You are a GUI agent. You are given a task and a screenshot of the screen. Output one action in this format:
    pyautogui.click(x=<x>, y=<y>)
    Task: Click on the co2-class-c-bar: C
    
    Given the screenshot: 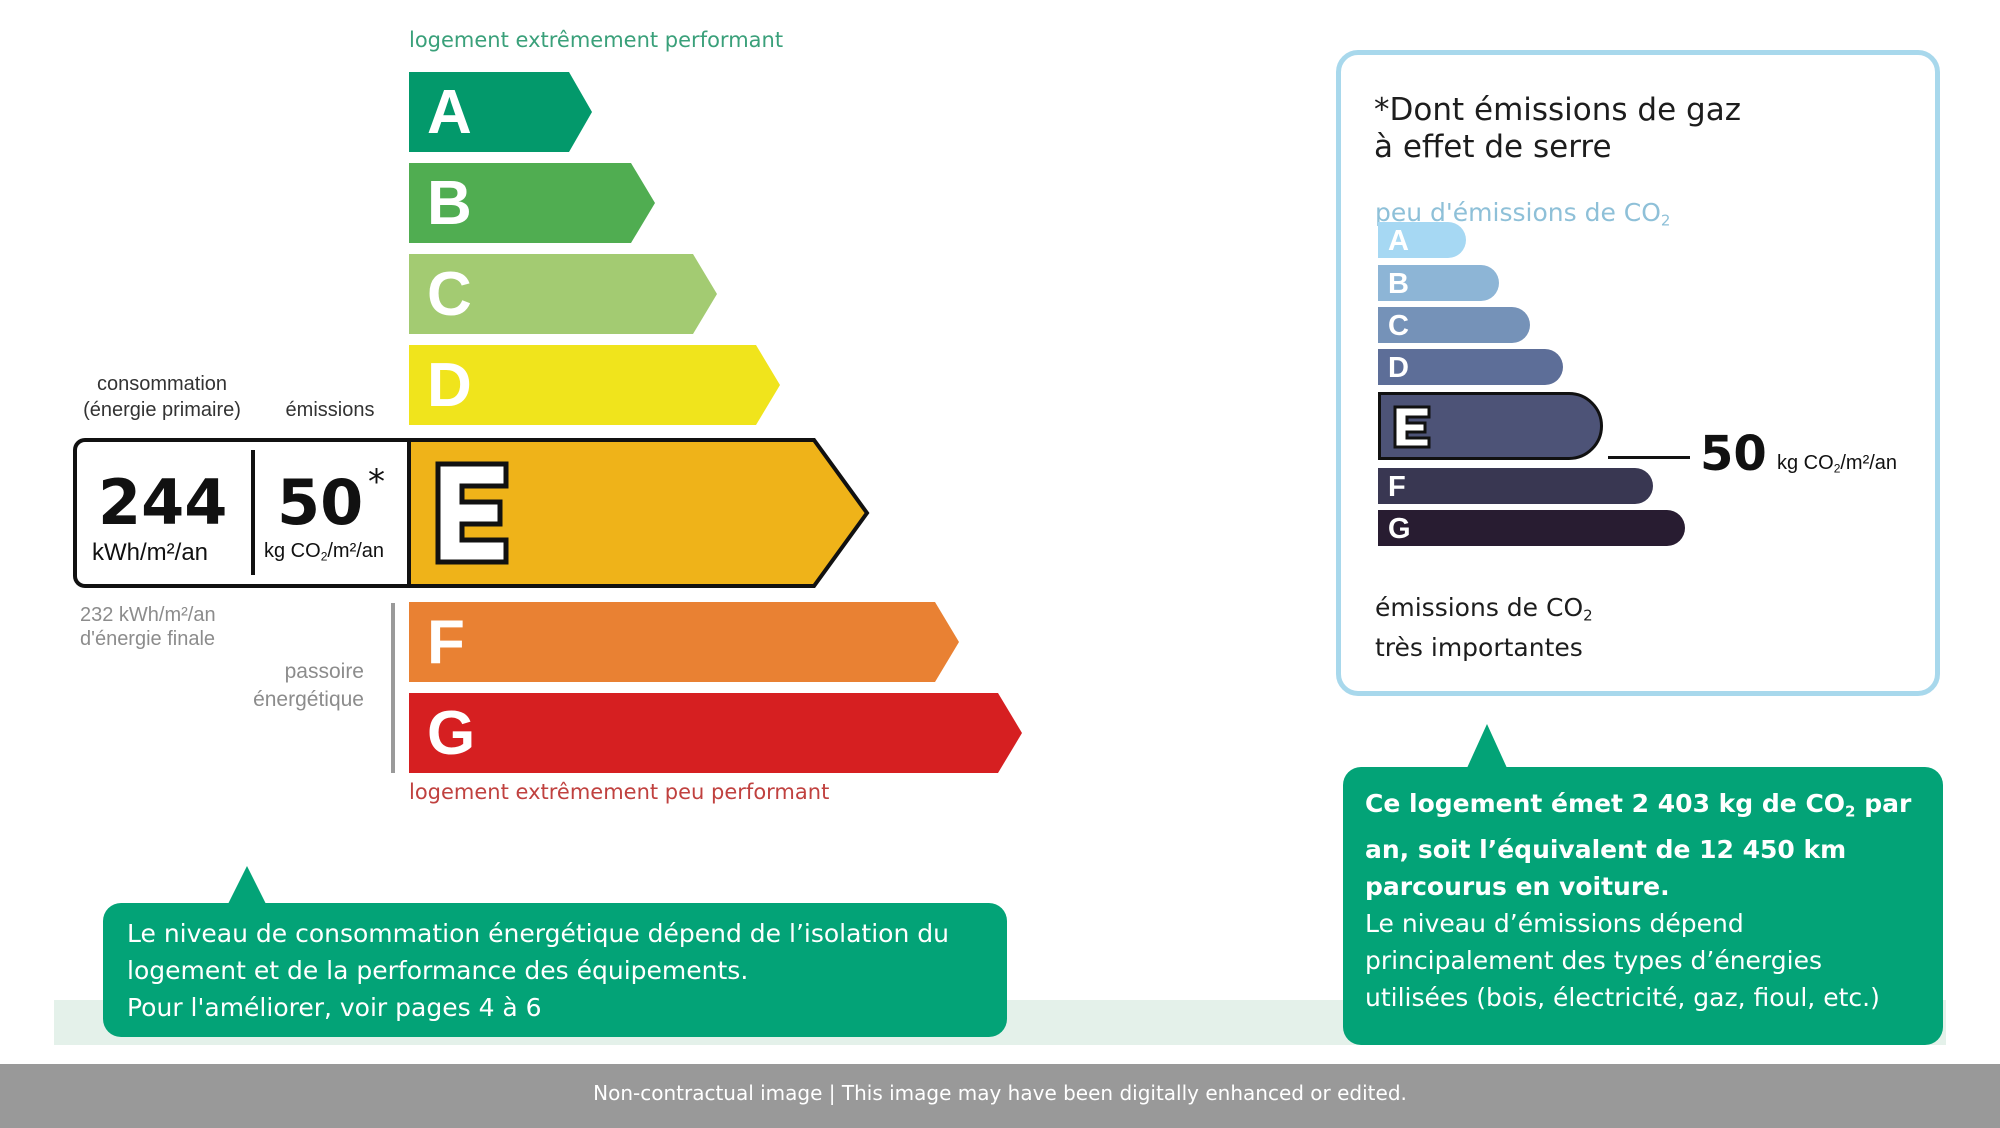 What is the action you would take?
    pyautogui.click(x=1454, y=325)
    